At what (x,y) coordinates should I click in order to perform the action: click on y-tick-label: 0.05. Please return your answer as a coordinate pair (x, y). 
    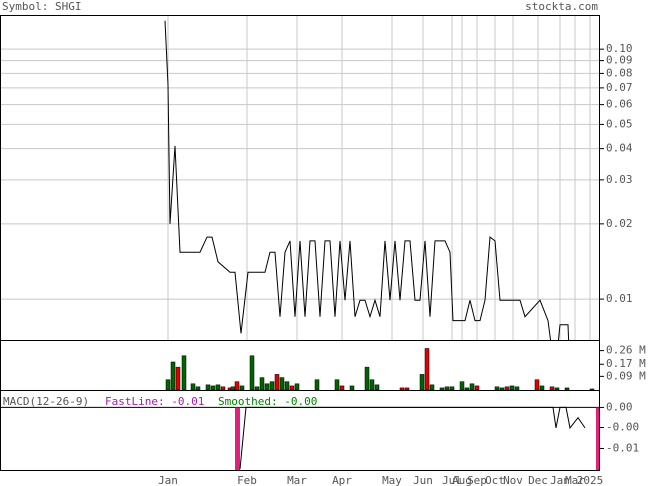
    Looking at the image, I should click on (619, 123).